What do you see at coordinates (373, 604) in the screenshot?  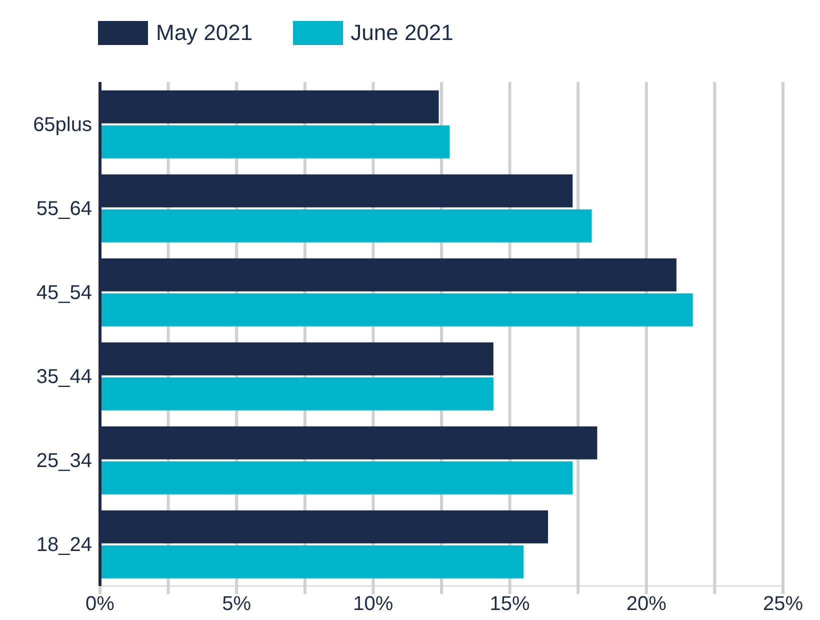 I see `x-tick-label: 10%` at bounding box center [373, 604].